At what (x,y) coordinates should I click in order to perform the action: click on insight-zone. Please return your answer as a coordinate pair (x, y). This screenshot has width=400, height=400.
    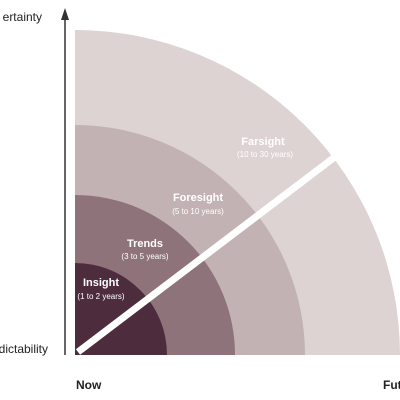
    Looking at the image, I should click on (121, 309).